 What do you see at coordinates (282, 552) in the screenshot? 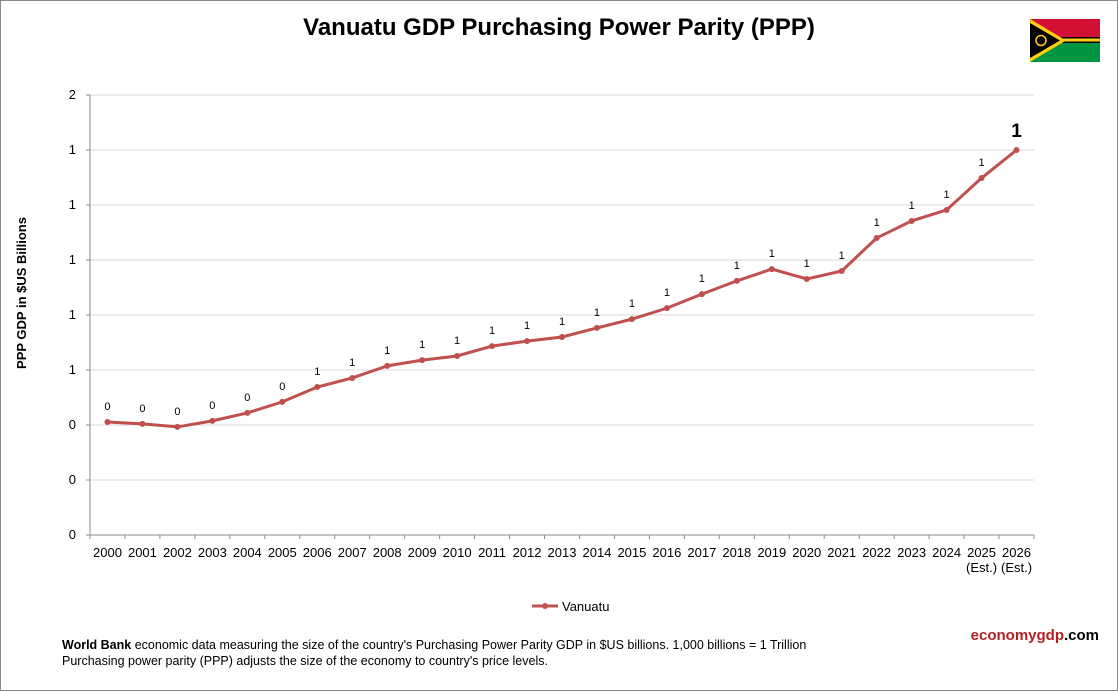
I see `x-tick-label: 2005` at bounding box center [282, 552].